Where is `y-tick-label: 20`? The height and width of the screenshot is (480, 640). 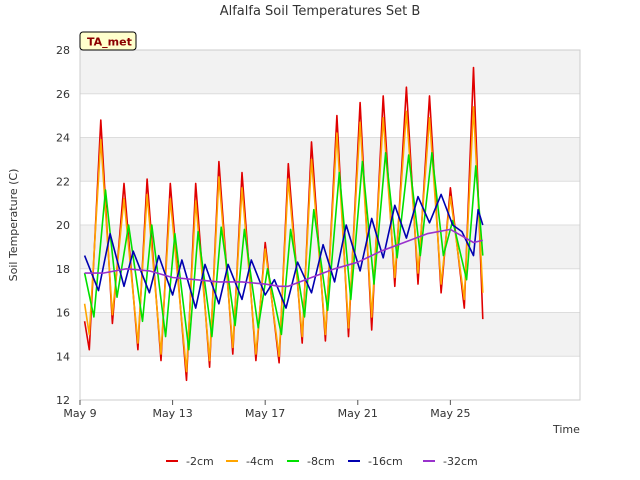 y-tick-label: 20 is located at coordinates (63, 225).